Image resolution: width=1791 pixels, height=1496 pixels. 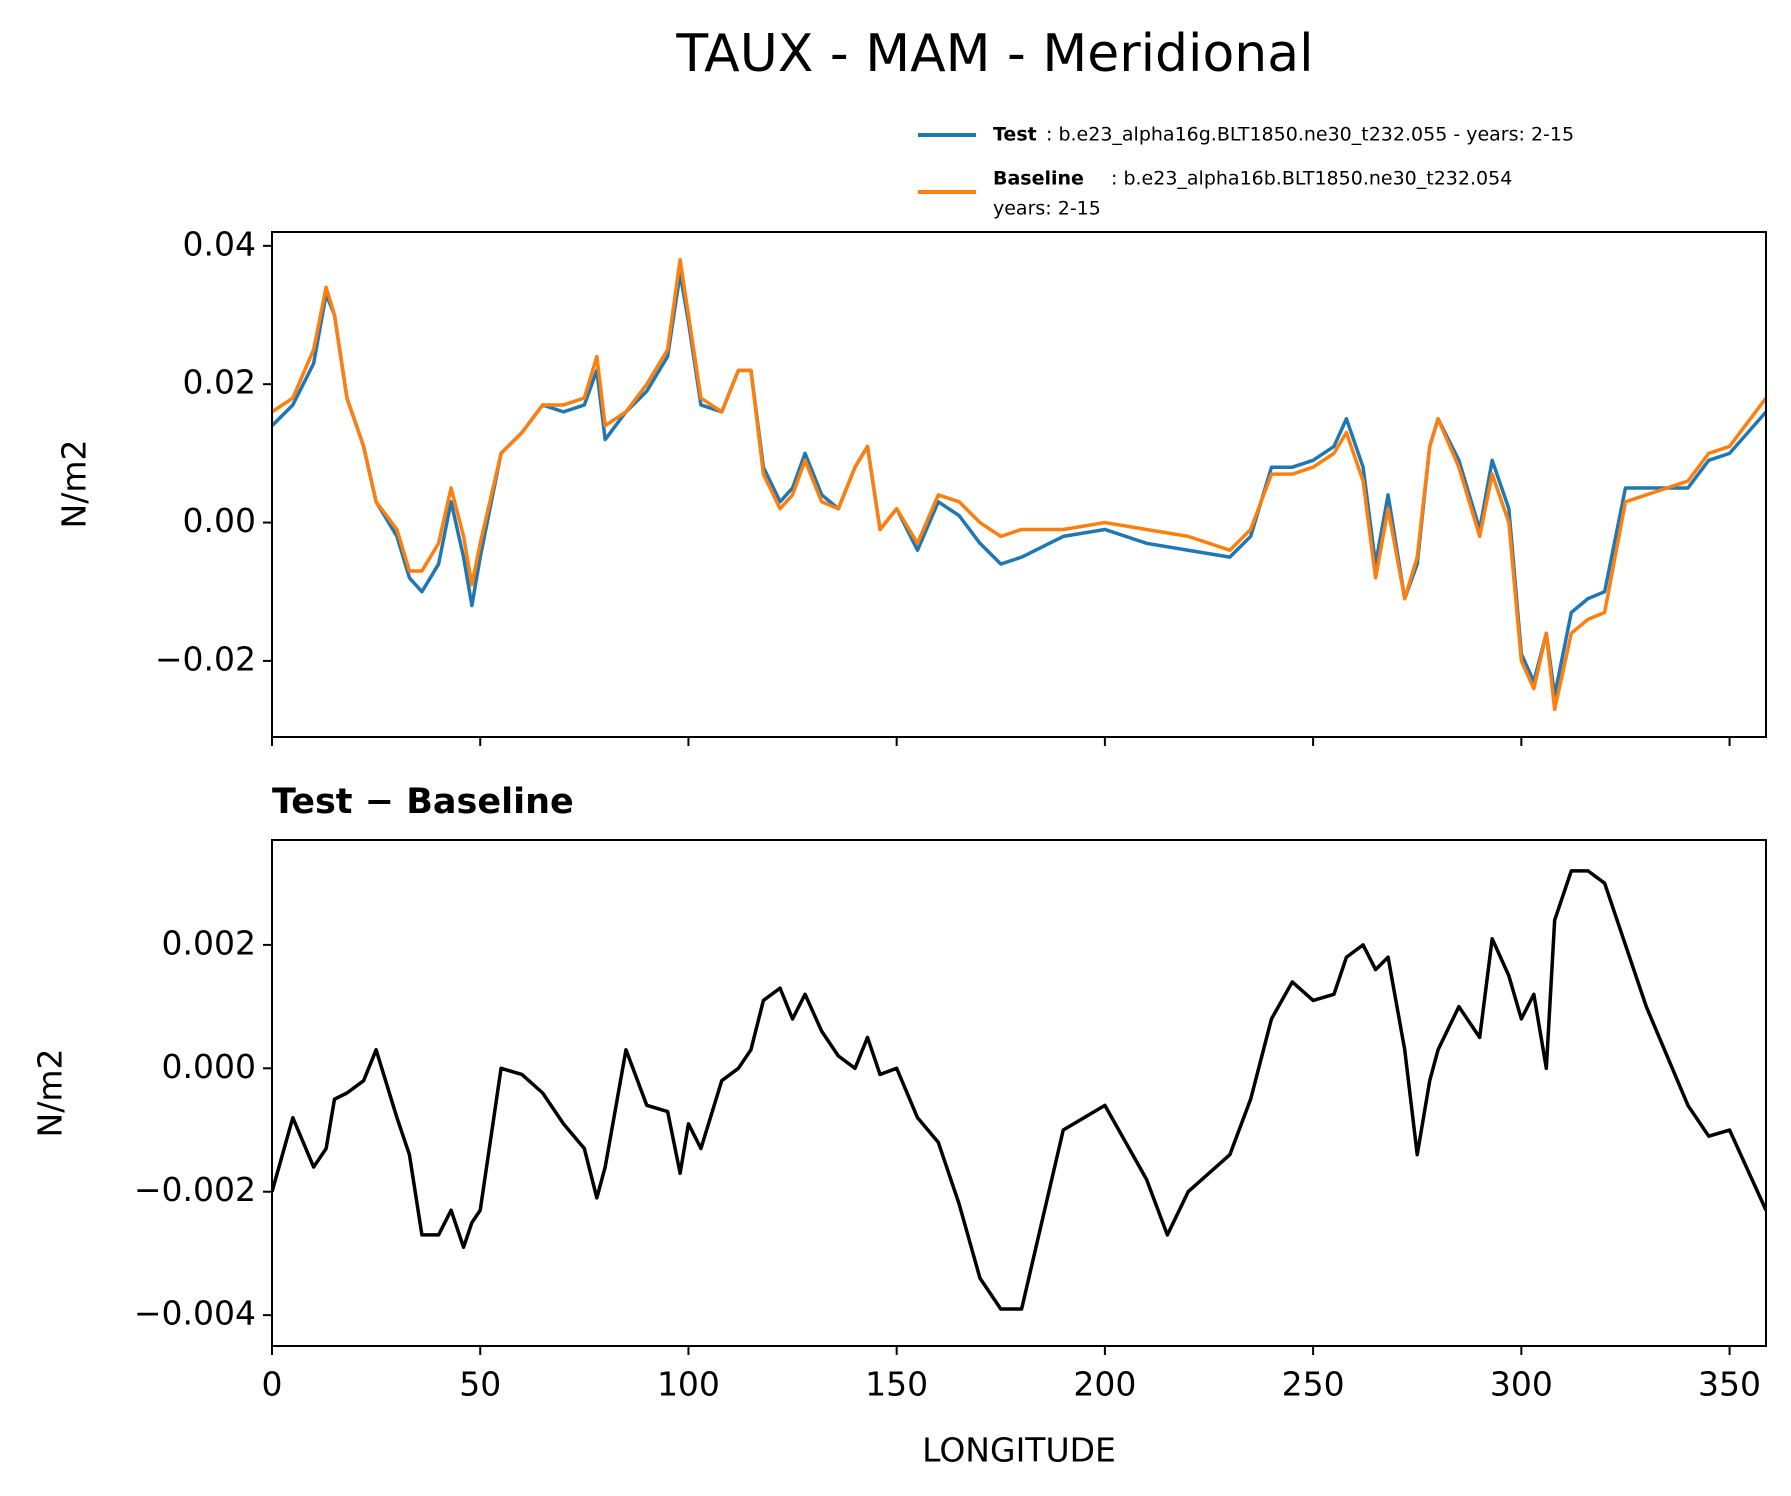 What do you see at coordinates (195, 1313) in the screenshot?
I see `y-tick-label: −0.004` at bounding box center [195, 1313].